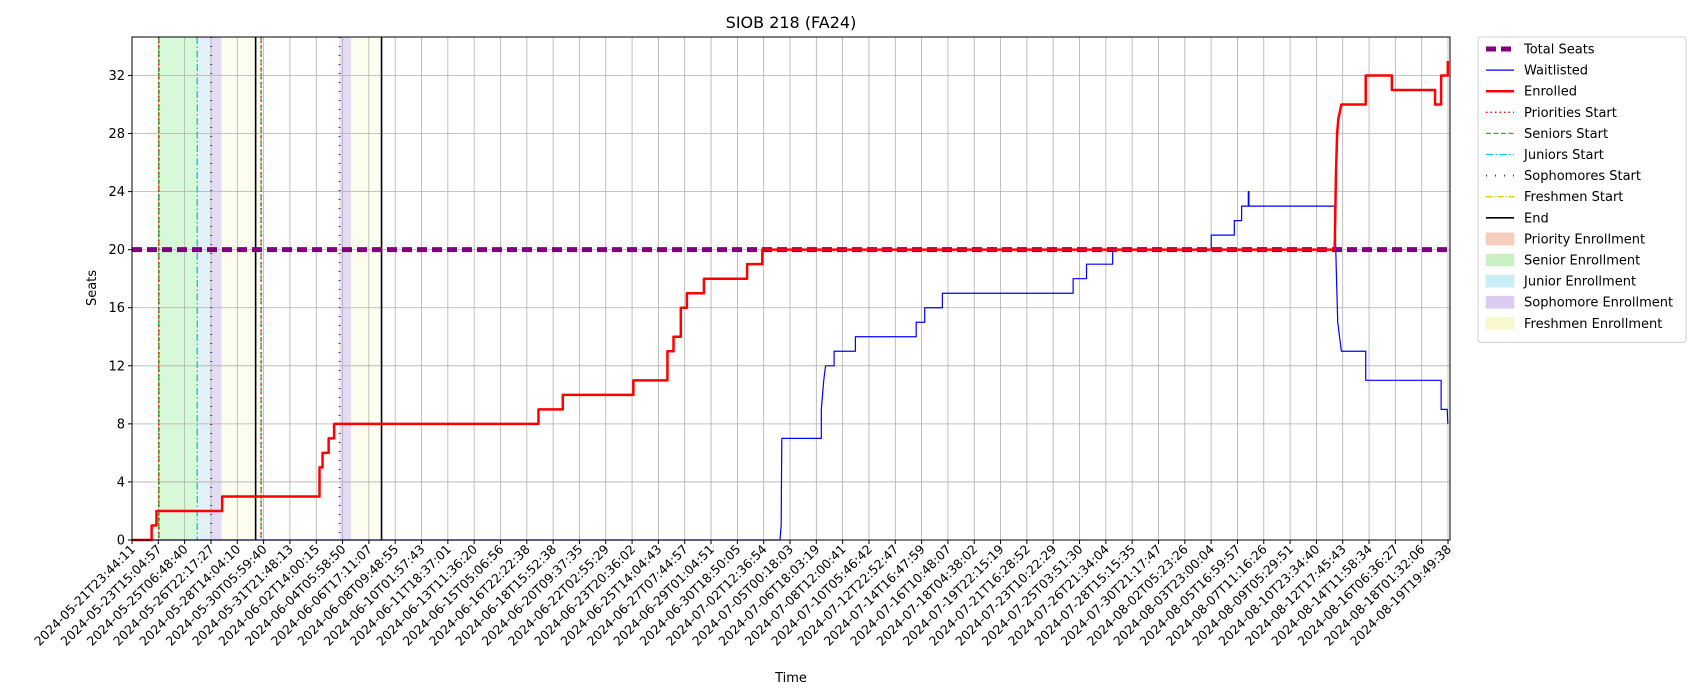  Describe the element at coordinates (116, 134) in the screenshot. I see `y-tick-label: 28` at that location.